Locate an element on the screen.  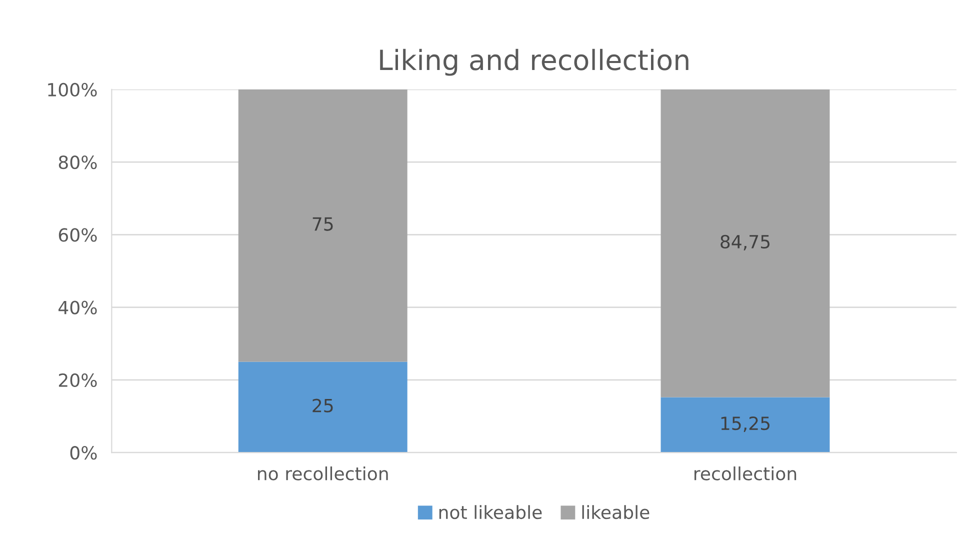
data-label: 75 is located at coordinates (322, 224).